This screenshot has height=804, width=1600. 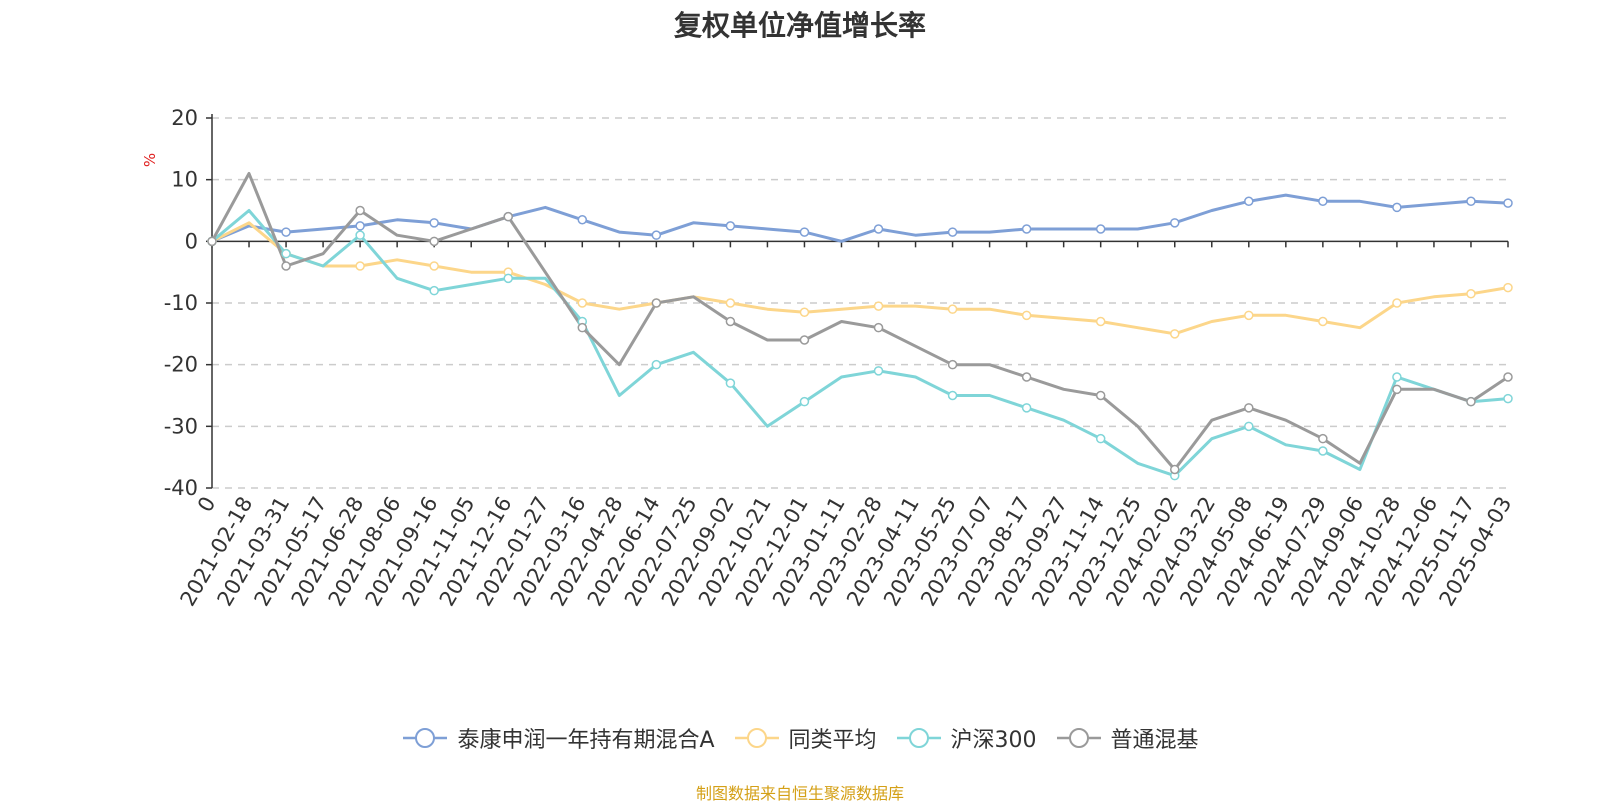 I want to click on legend-label: 泰康申润一年持有期混合A, so click(x=586, y=740).